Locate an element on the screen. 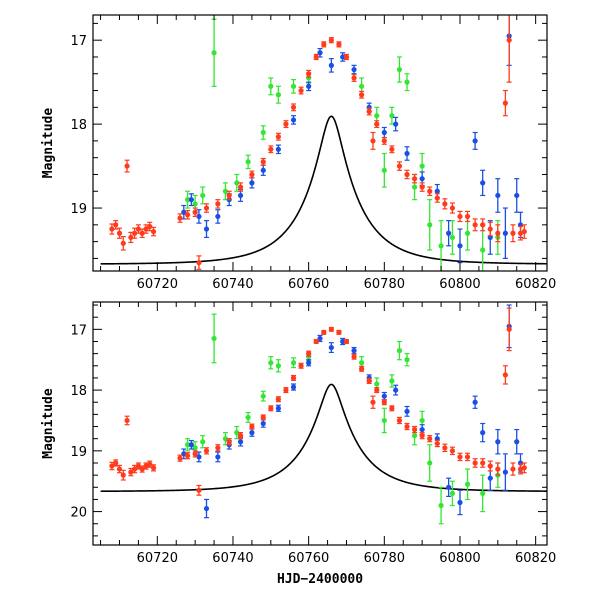 This screenshot has width=600, height=600. y-tick-label: 20 is located at coordinates (78, 513).